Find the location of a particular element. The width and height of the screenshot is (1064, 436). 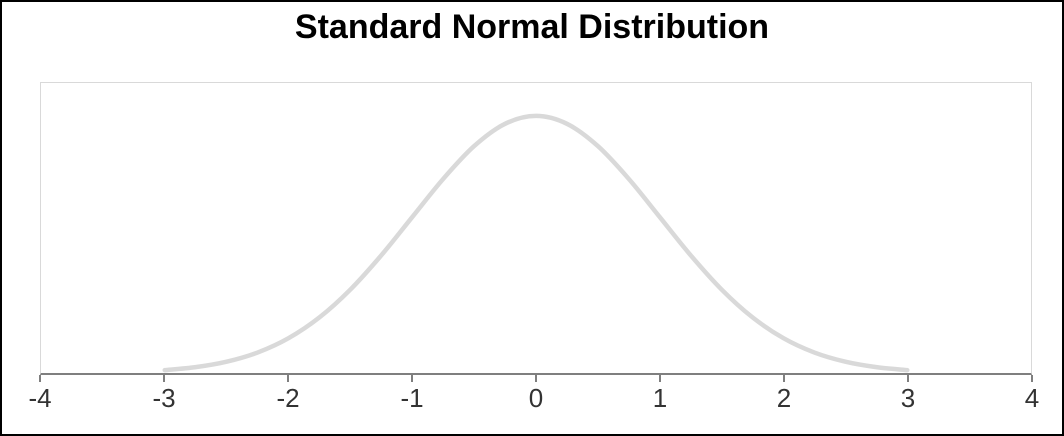

x-tick-label: 4 is located at coordinates (1032, 398).